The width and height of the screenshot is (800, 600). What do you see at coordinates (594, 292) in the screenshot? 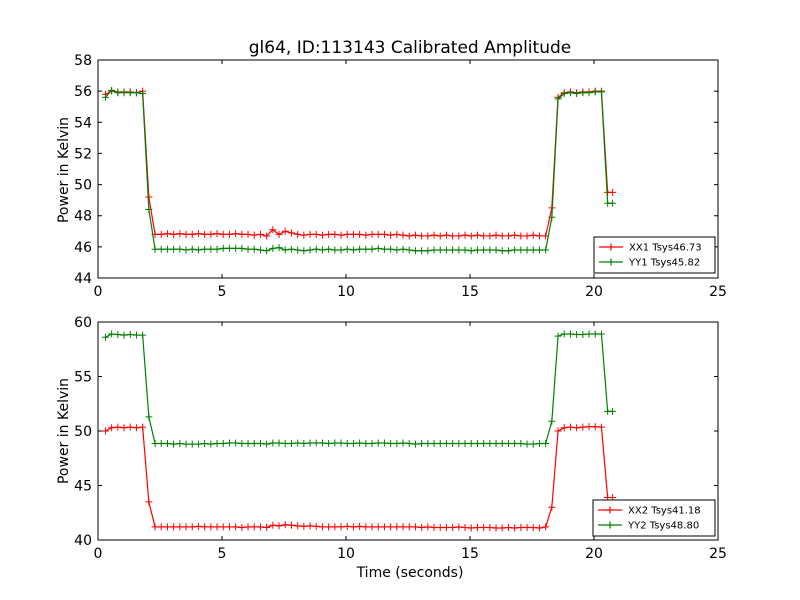
I see `x-tick-label-0-4: 20` at bounding box center [594, 292].